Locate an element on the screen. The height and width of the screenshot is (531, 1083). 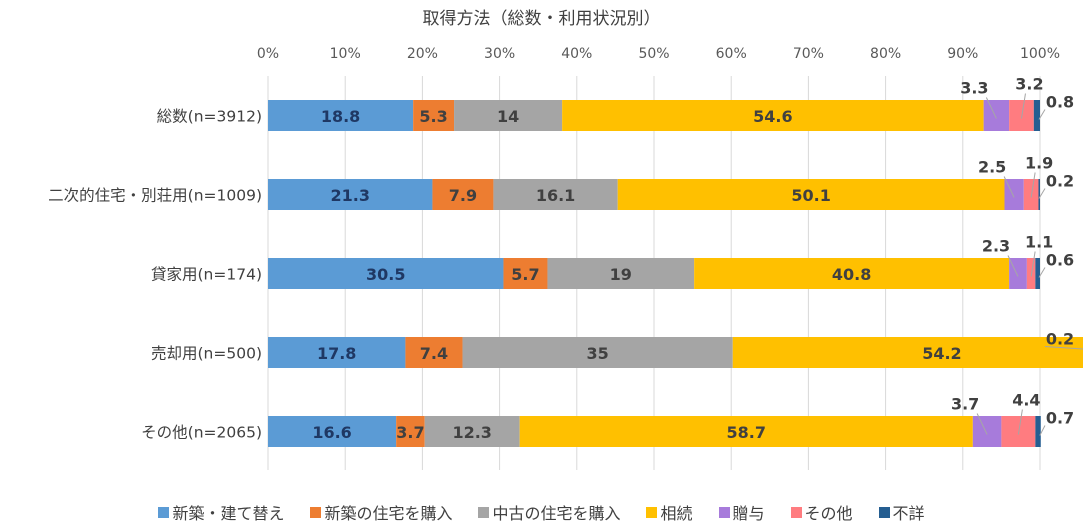
data-label: 21.3 is located at coordinates (349, 195).